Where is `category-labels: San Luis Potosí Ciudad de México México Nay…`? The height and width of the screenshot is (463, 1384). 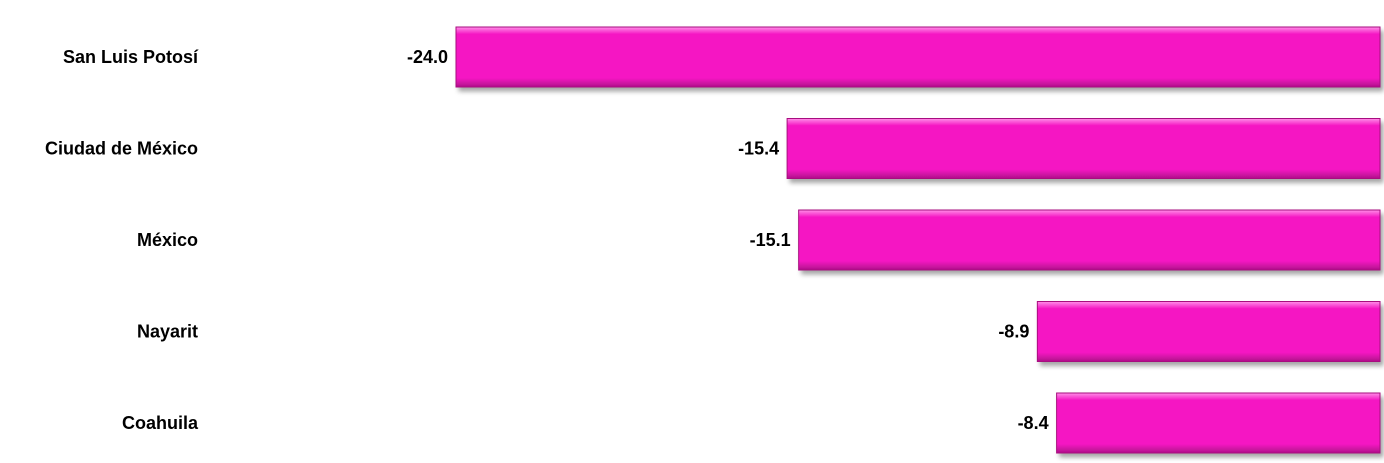 category-labels: San Luis Potosí Ciudad de México México Nay… is located at coordinates (122, 240).